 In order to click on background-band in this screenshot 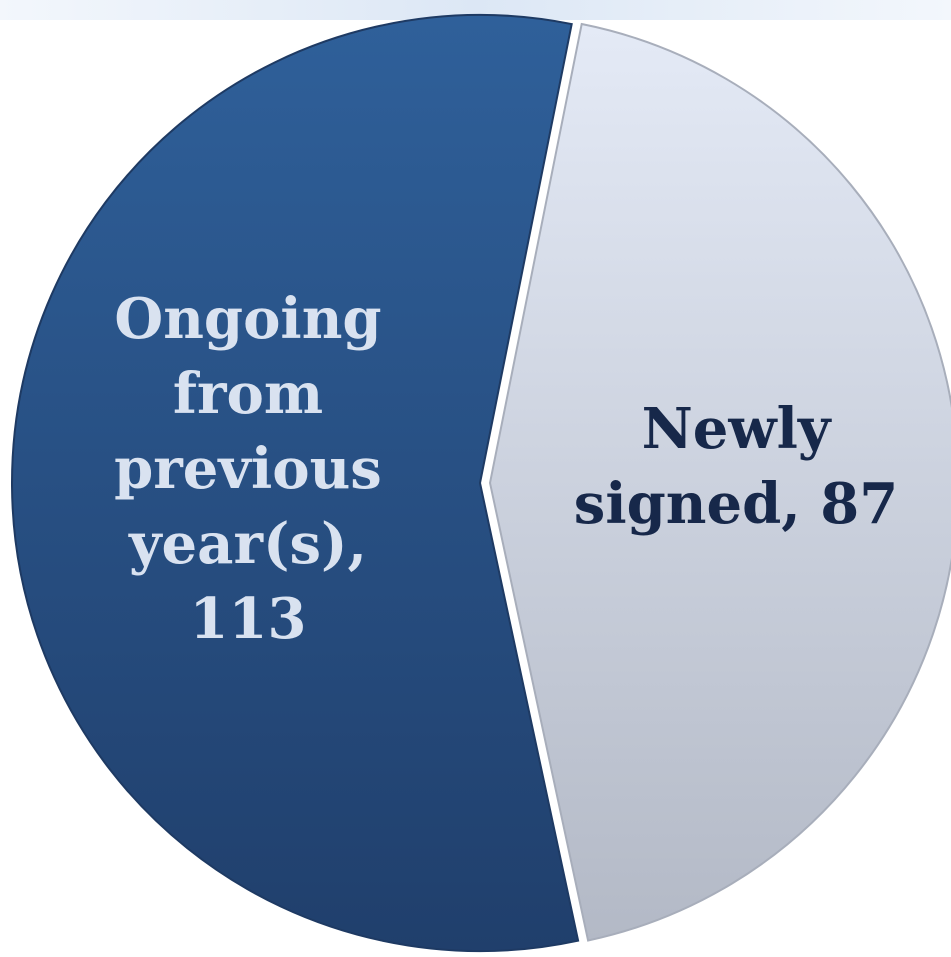, I will do `click(475, 10)`.